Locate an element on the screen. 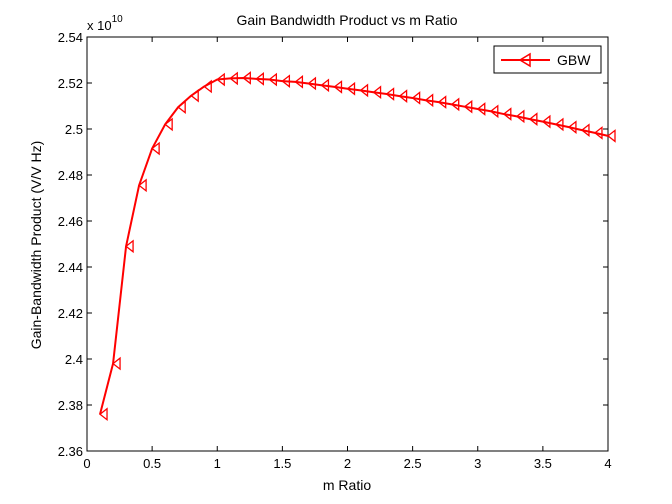  y-axis-multiplier: x 1010 is located at coordinates (105, 23).